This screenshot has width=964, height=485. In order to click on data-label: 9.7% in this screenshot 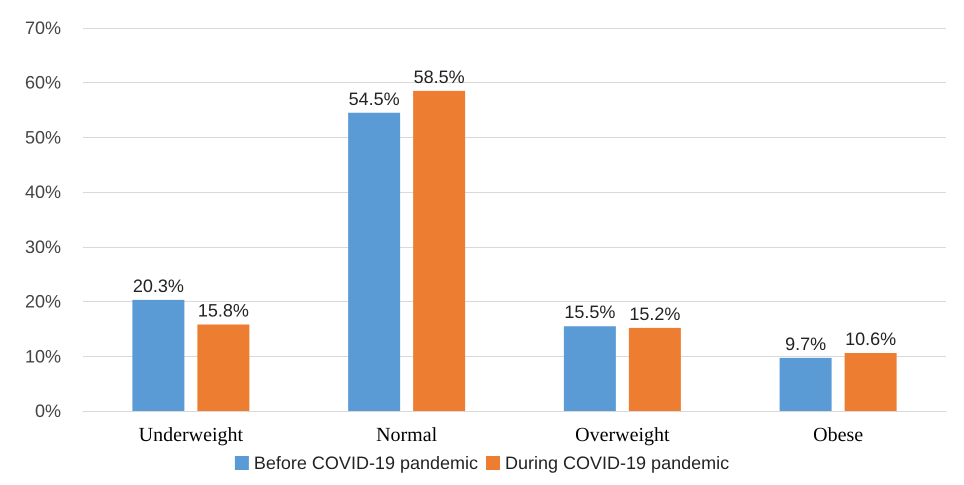, I will do `click(805, 344)`.